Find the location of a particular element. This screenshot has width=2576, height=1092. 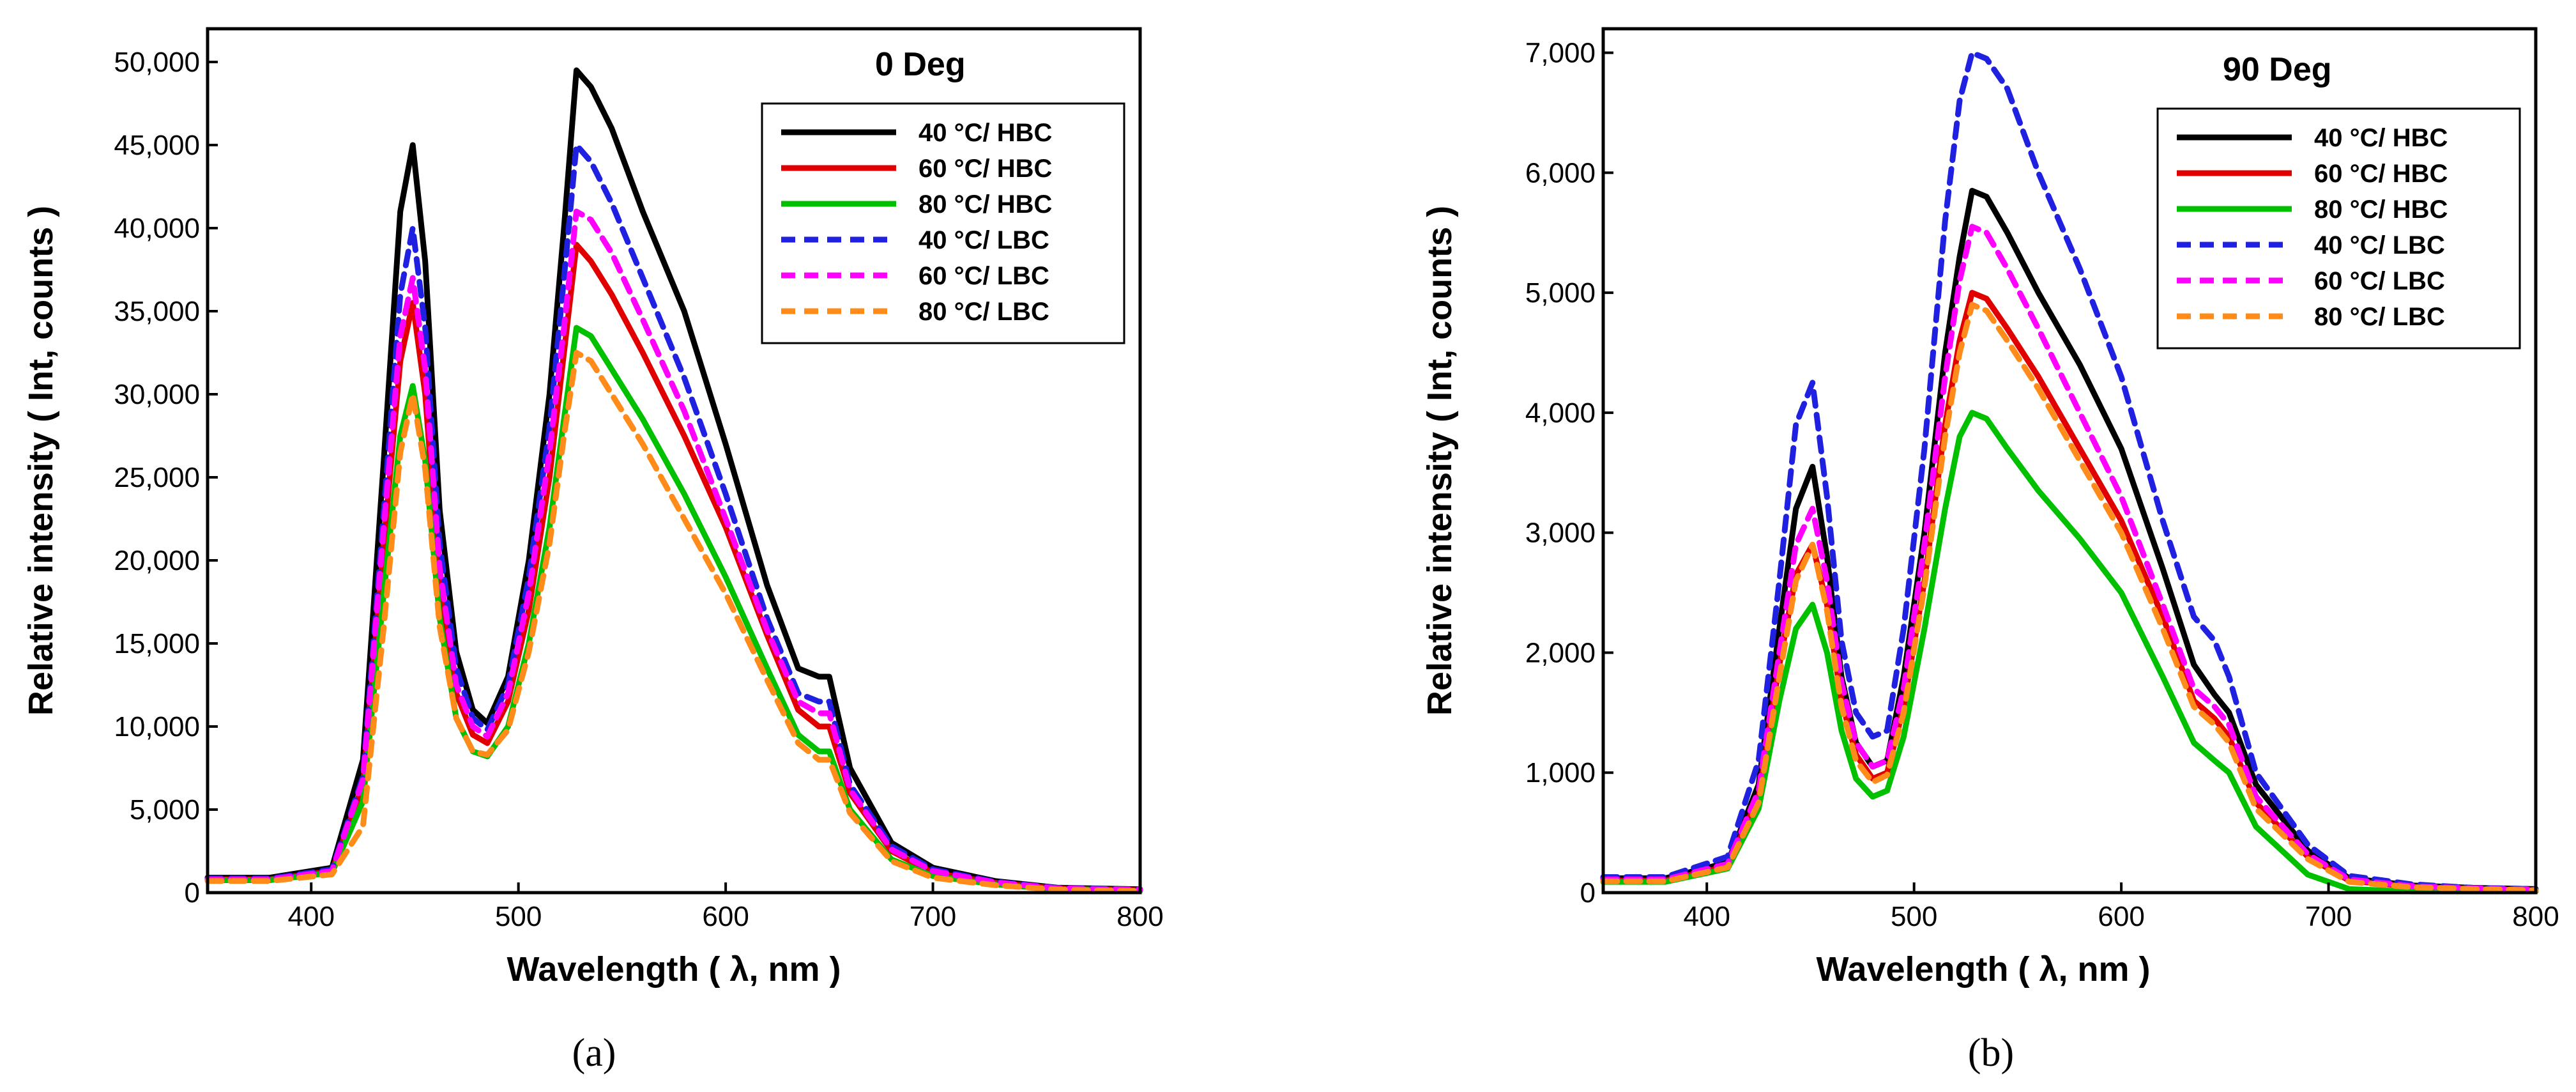

chart-title: 90 Deg is located at coordinates (2277, 69).